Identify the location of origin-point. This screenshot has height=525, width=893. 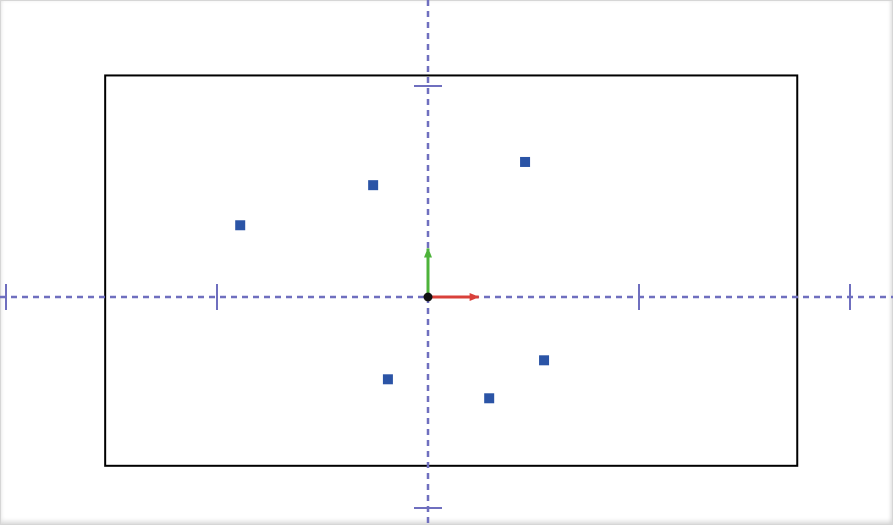
(428, 297).